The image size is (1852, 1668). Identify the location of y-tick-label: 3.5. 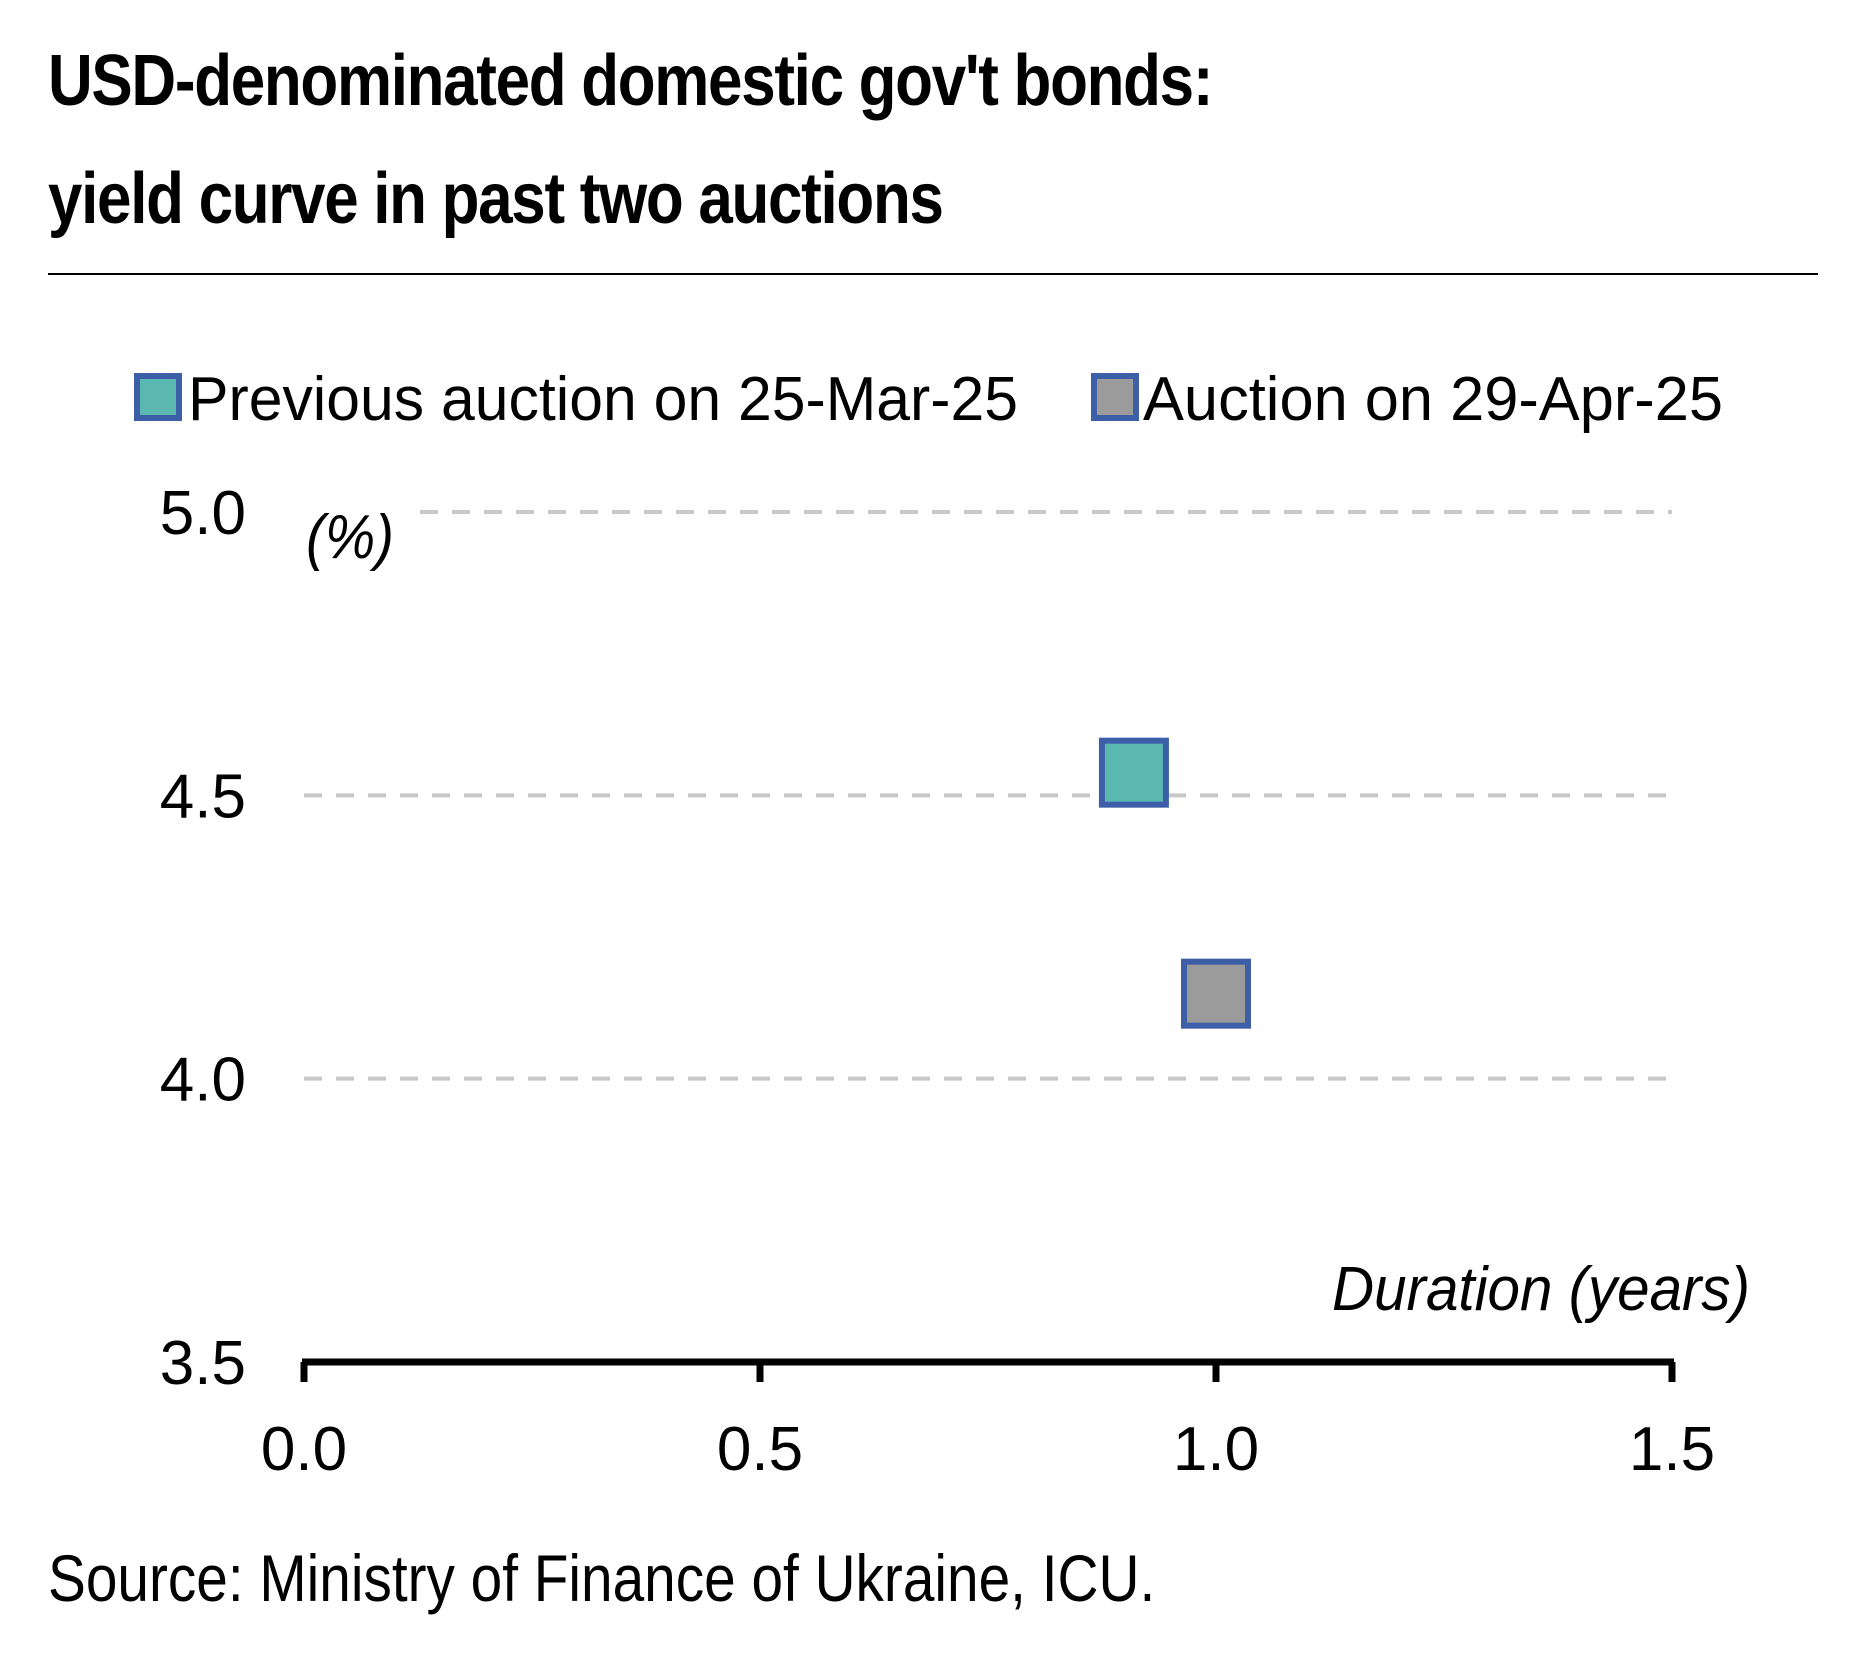
(203, 1363).